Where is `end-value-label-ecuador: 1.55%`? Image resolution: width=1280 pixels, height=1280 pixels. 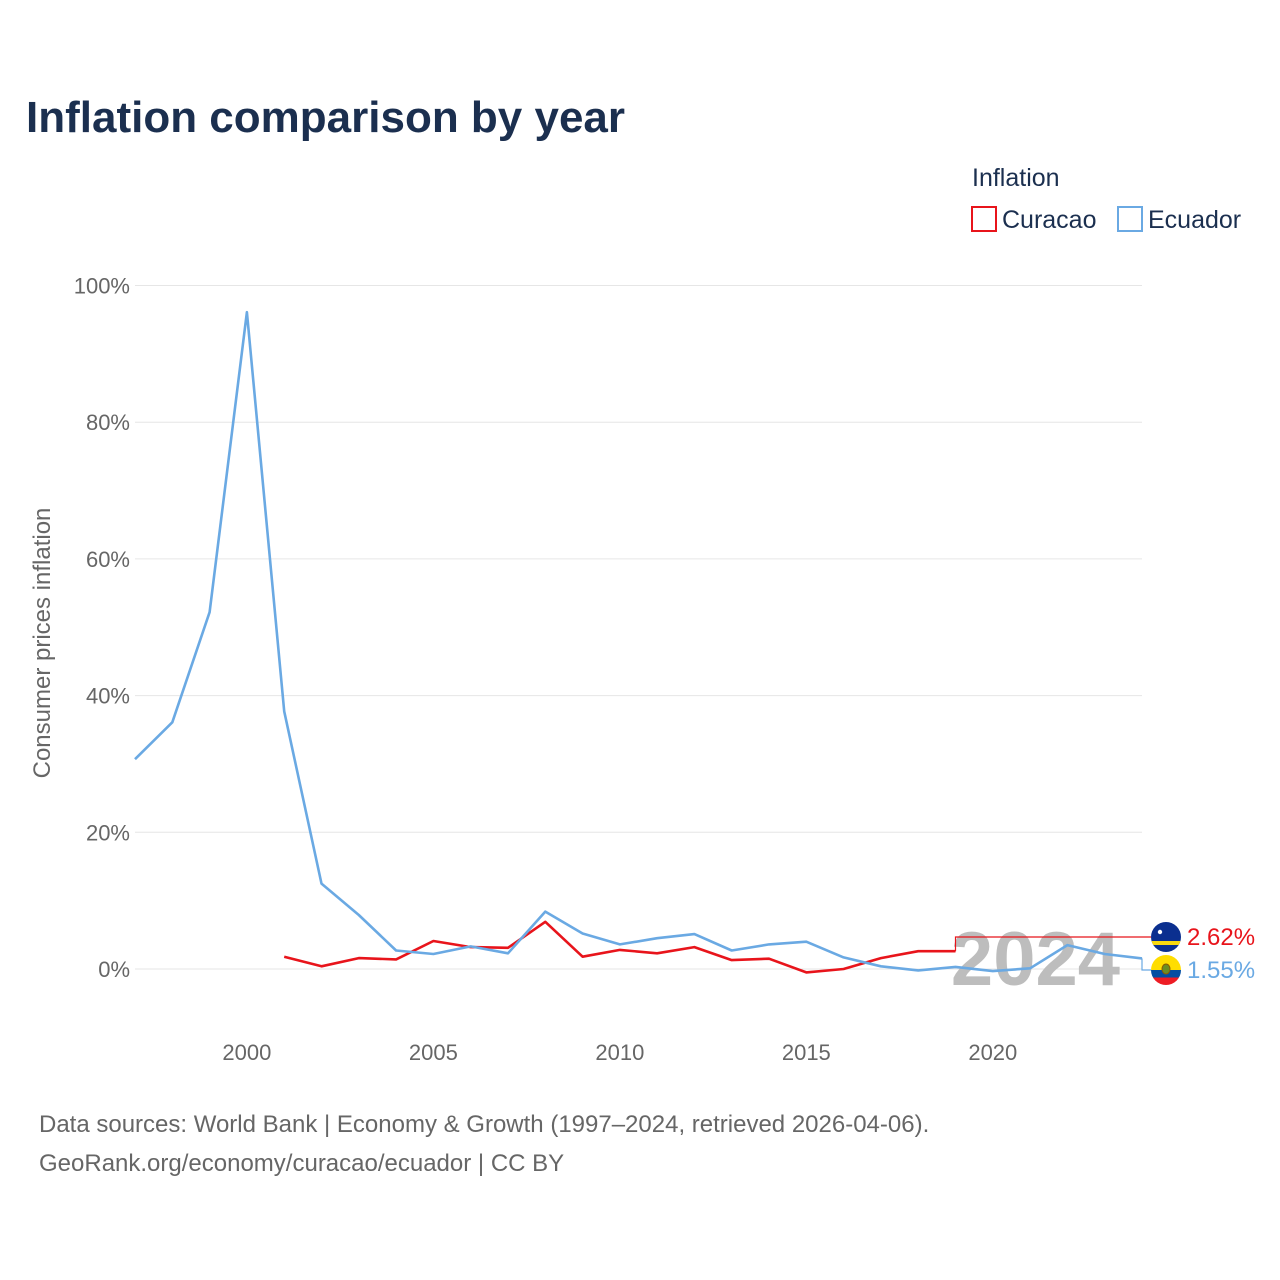
end-value-label-ecuador: 1.55% is located at coordinates (1221, 970).